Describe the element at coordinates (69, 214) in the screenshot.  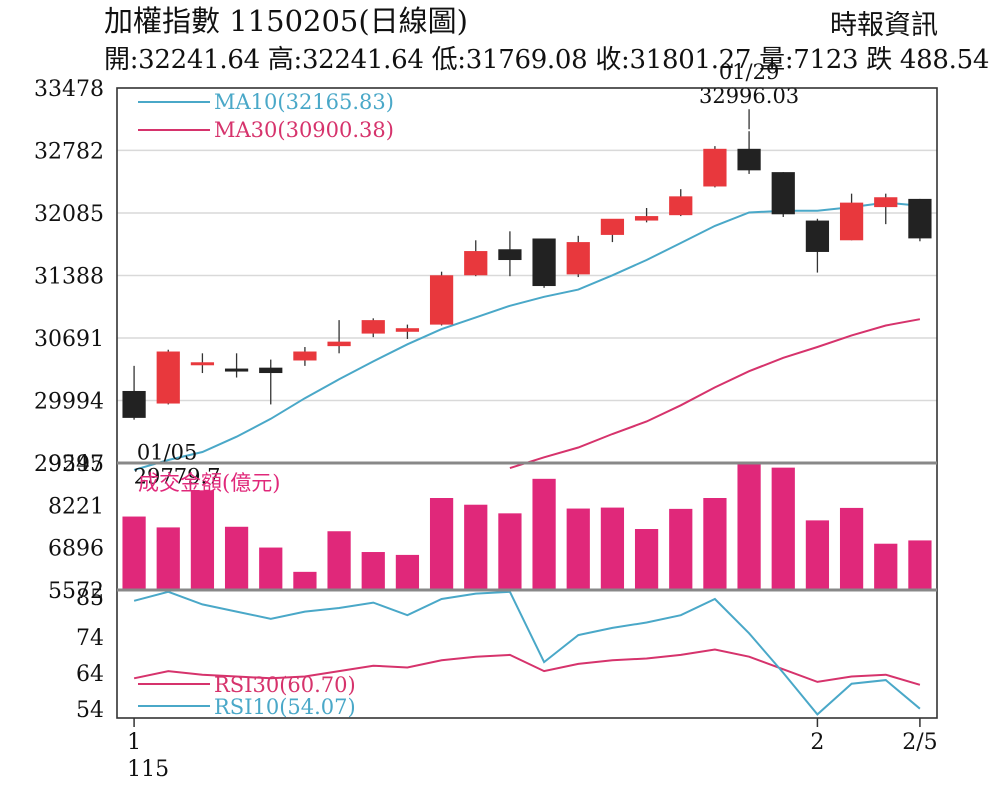
I see `price-tick-label: 32085` at that location.